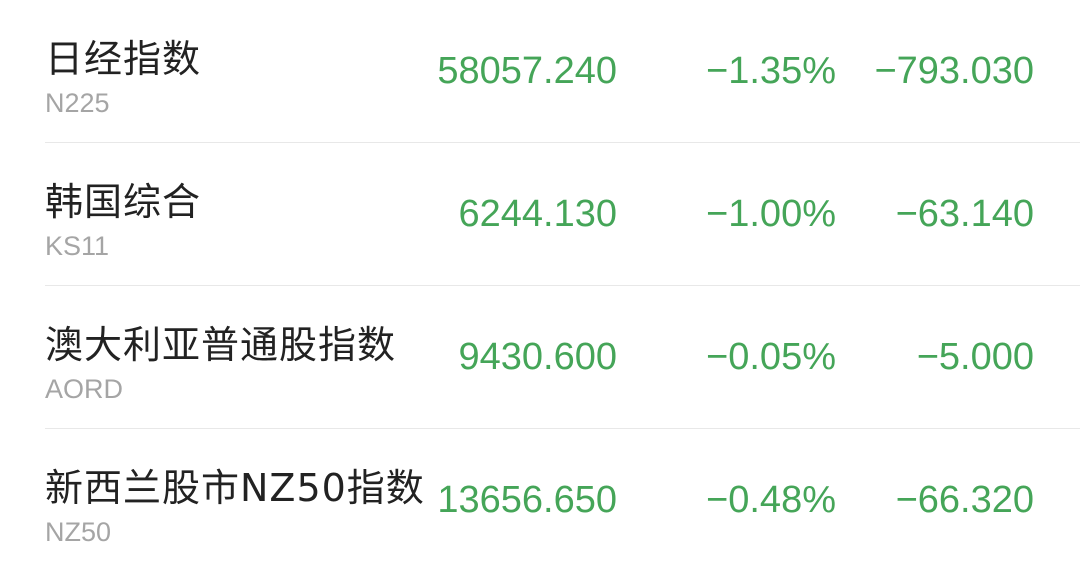 The height and width of the screenshot is (572, 1080). Describe the element at coordinates (77, 103) in the screenshot. I see `index-code: N225` at that location.